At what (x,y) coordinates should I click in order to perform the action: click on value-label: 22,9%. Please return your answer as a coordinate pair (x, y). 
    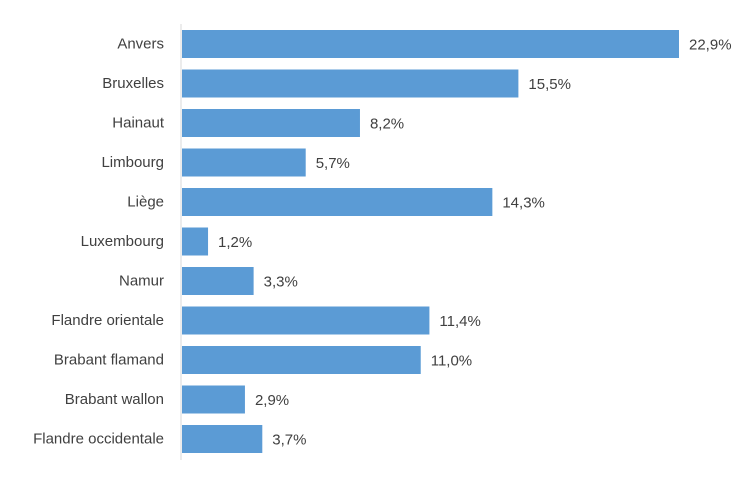
    Looking at the image, I should click on (710, 45).